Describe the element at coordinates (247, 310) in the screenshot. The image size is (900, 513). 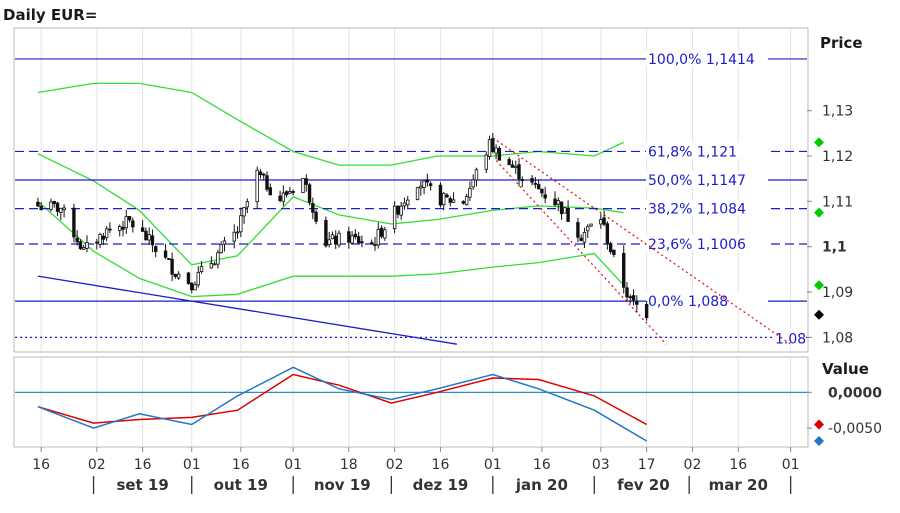
I see `blue-trendline` at that location.